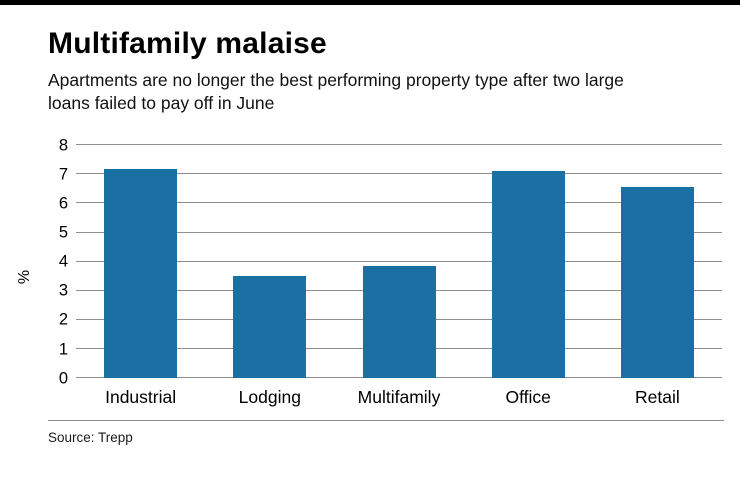 The width and height of the screenshot is (740, 482). I want to click on y-tick-4: 4, so click(63, 261).